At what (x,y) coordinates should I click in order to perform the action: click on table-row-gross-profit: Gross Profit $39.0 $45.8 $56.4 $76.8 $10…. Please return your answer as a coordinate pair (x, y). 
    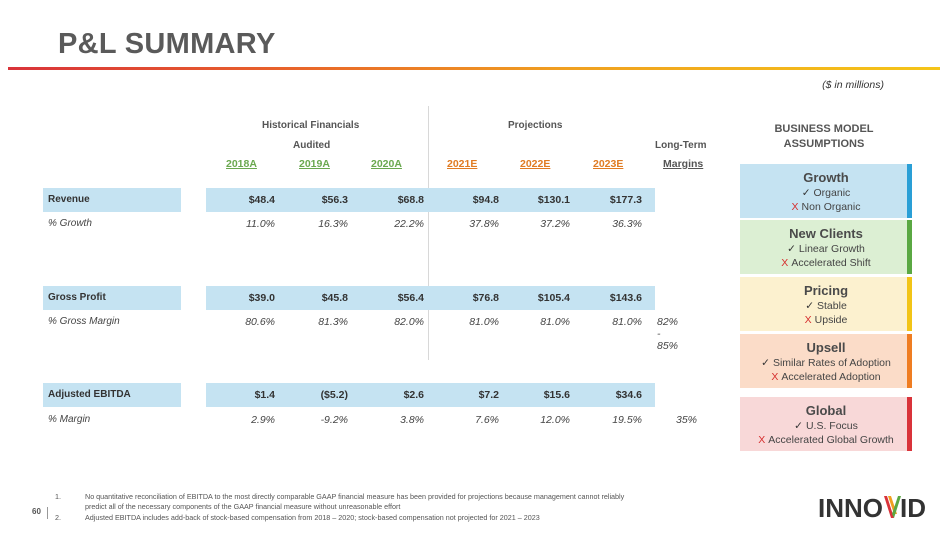
    Looking at the image, I should click on (349, 298).